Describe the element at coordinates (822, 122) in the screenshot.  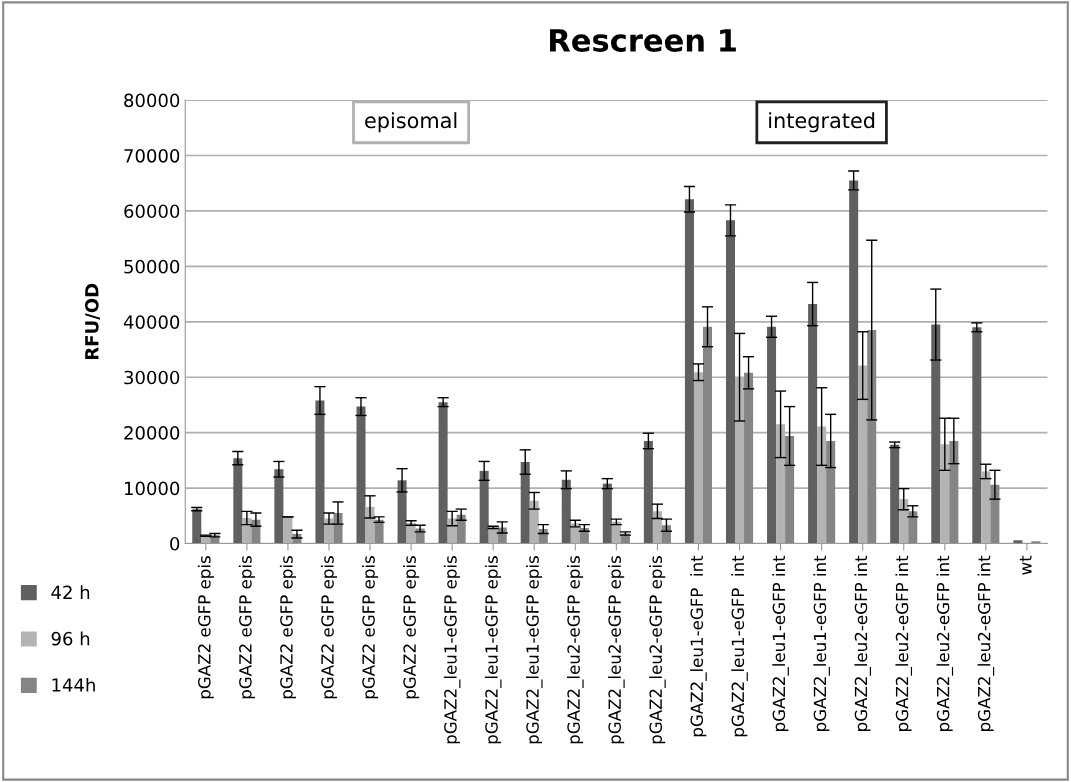
I see `annotation: integrated` at that location.